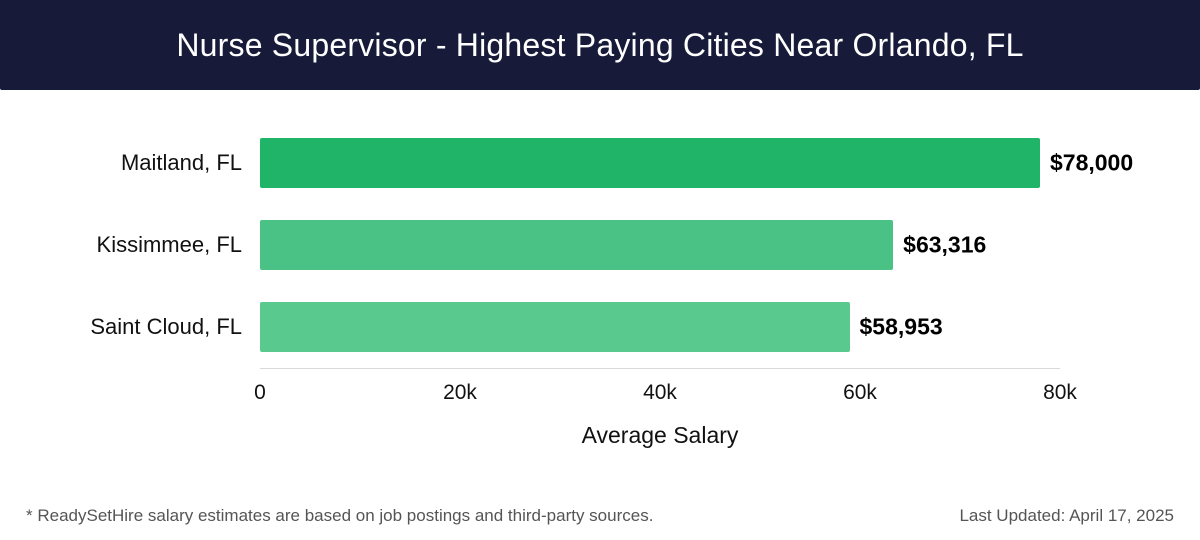  What do you see at coordinates (945, 244) in the screenshot?
I see `value-label: $63,316` at bounding box center [945, 244].